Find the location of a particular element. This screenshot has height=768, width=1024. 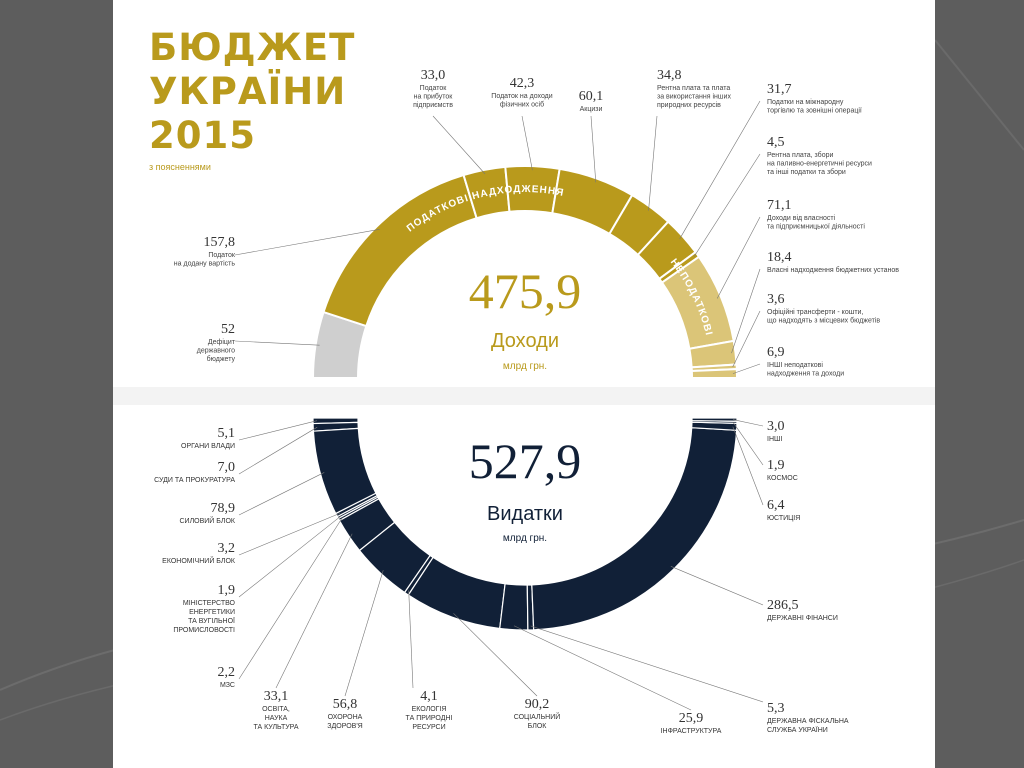

expense-label-14-0: КОСМОС is located at coordinates (782, 478).